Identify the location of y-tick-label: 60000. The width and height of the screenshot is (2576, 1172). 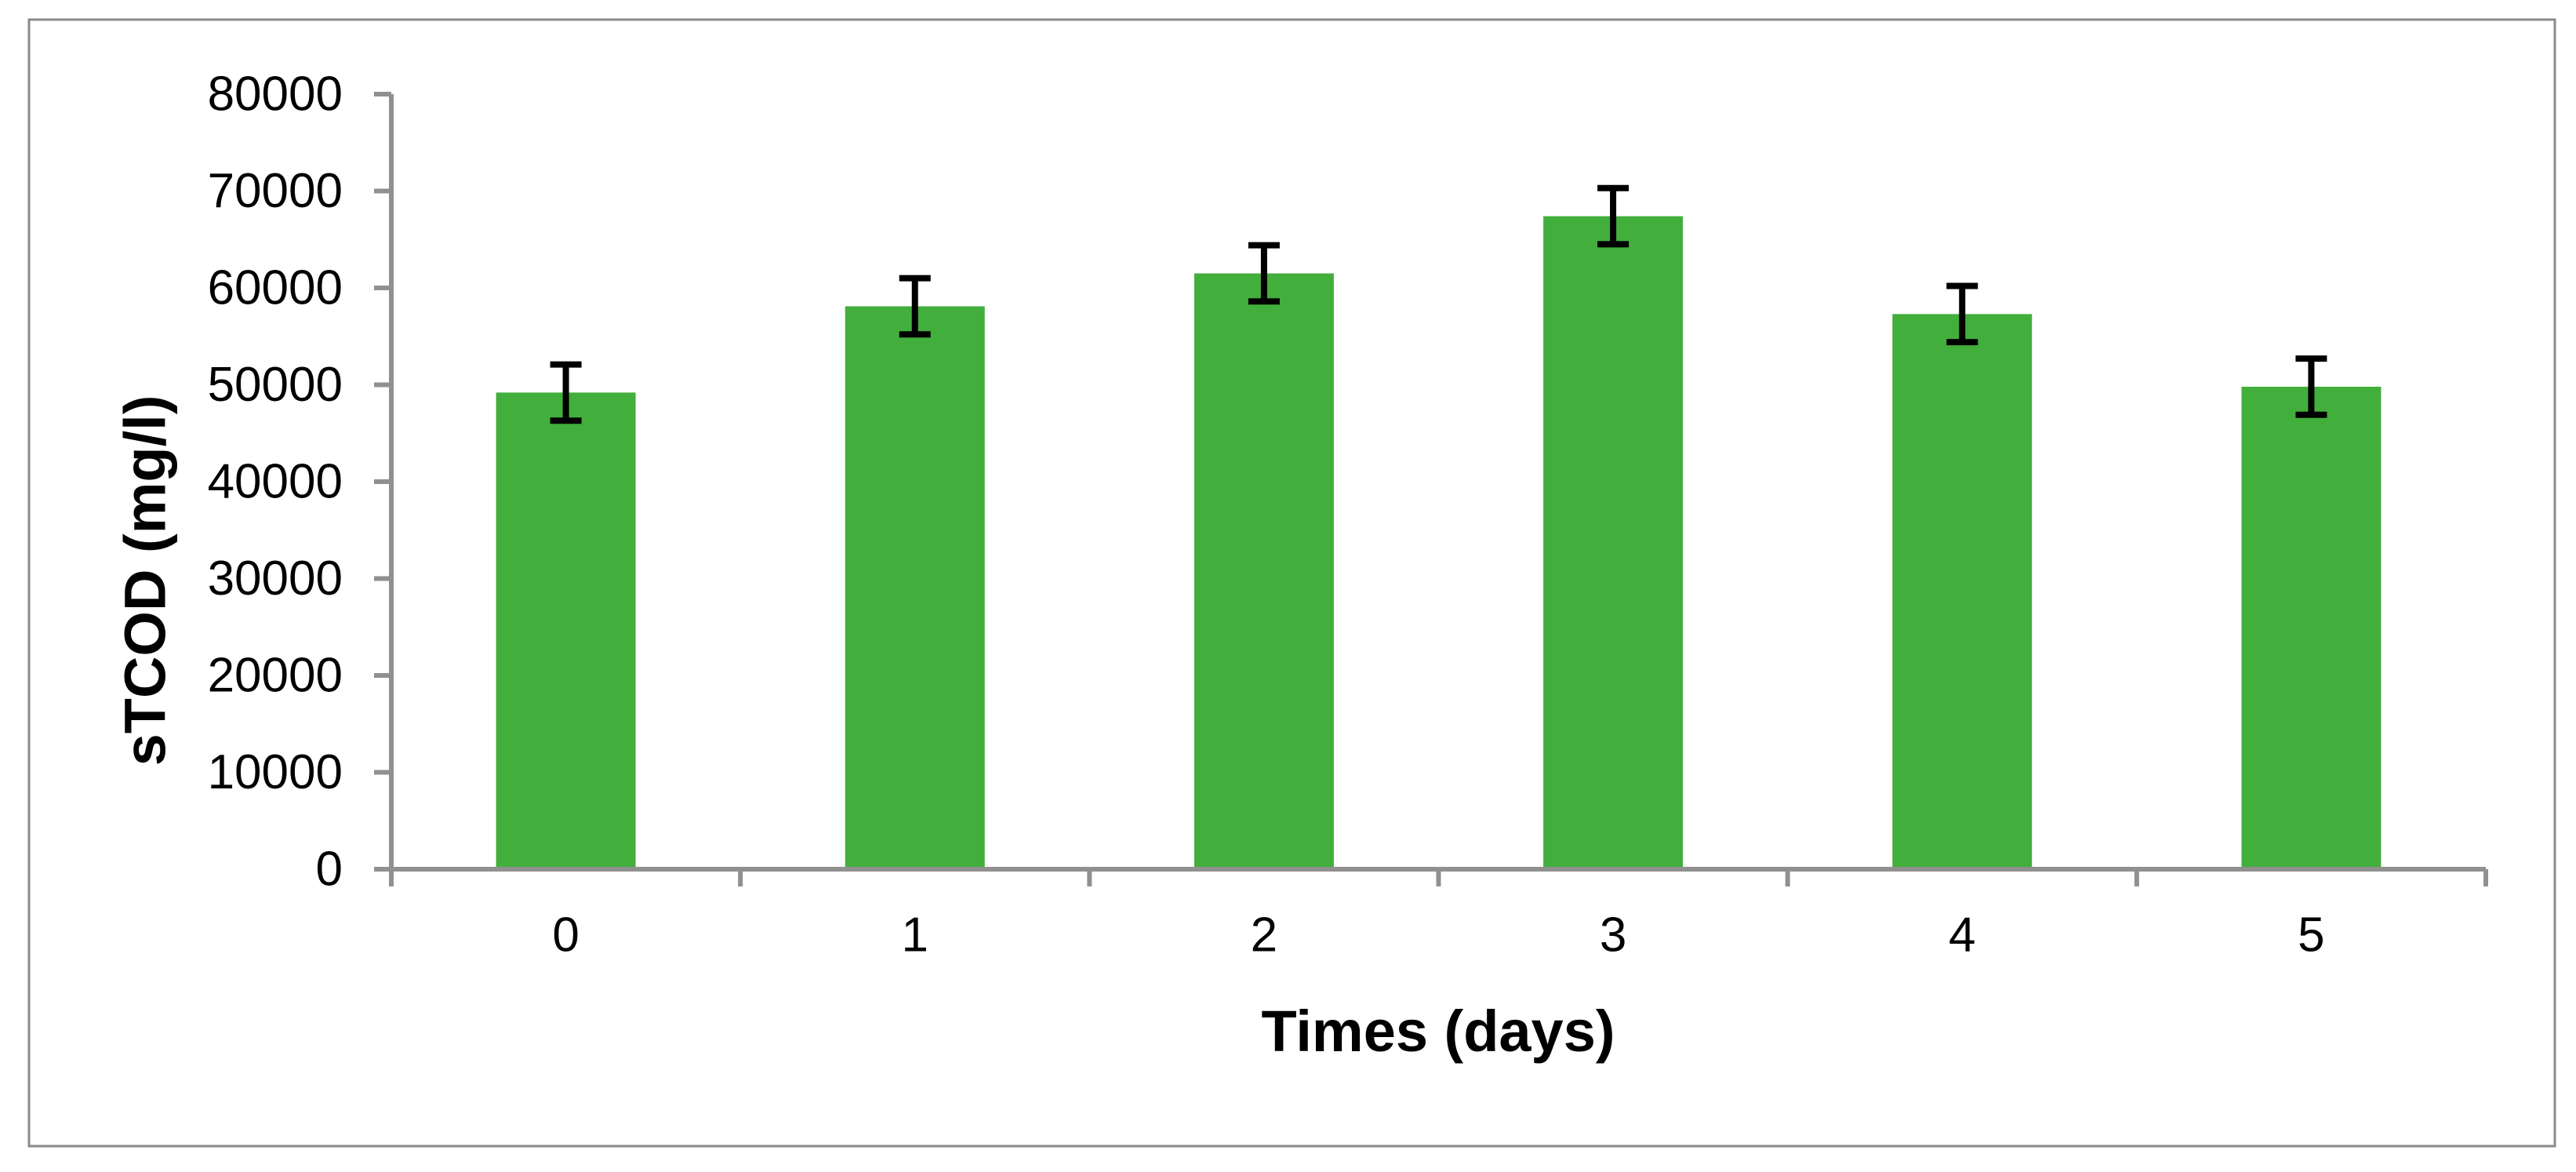
(275, 288).